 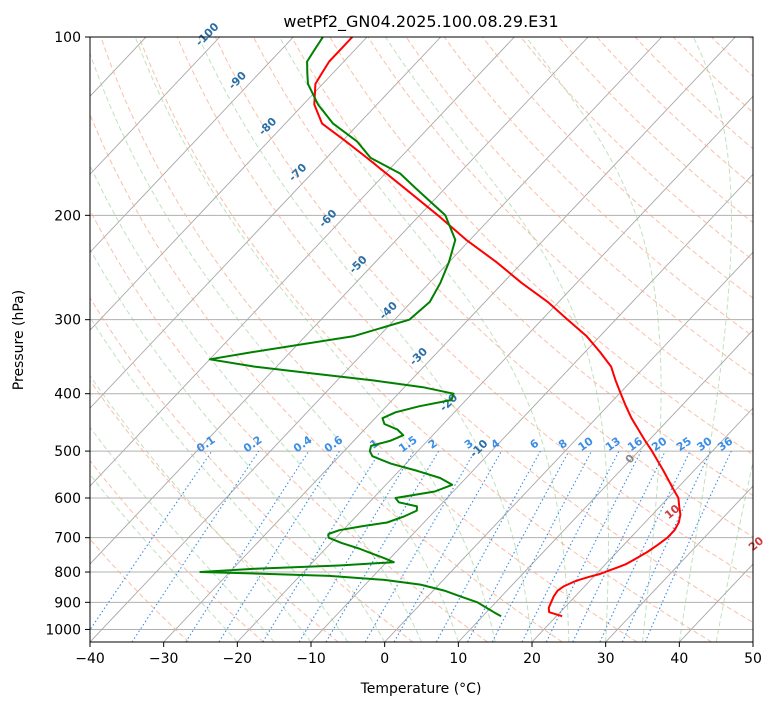 What do you see at coordinates (388, 310) in the screenshot?
I see `isotherm-label: -40` at bounding box center [388, 310].